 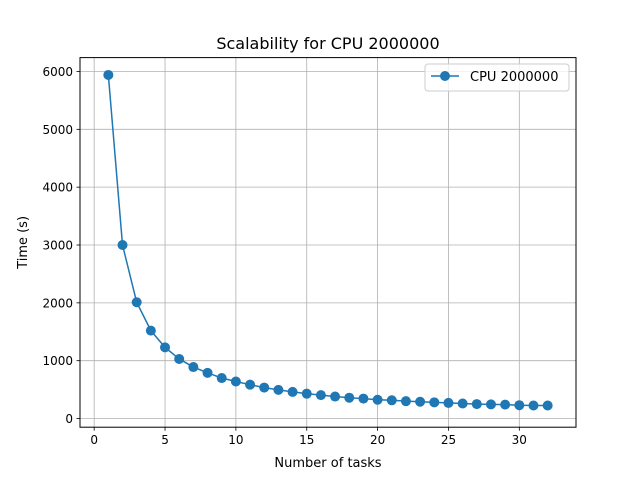 I want to click on y-tick-label: 4000, so click(x=57, y=188).